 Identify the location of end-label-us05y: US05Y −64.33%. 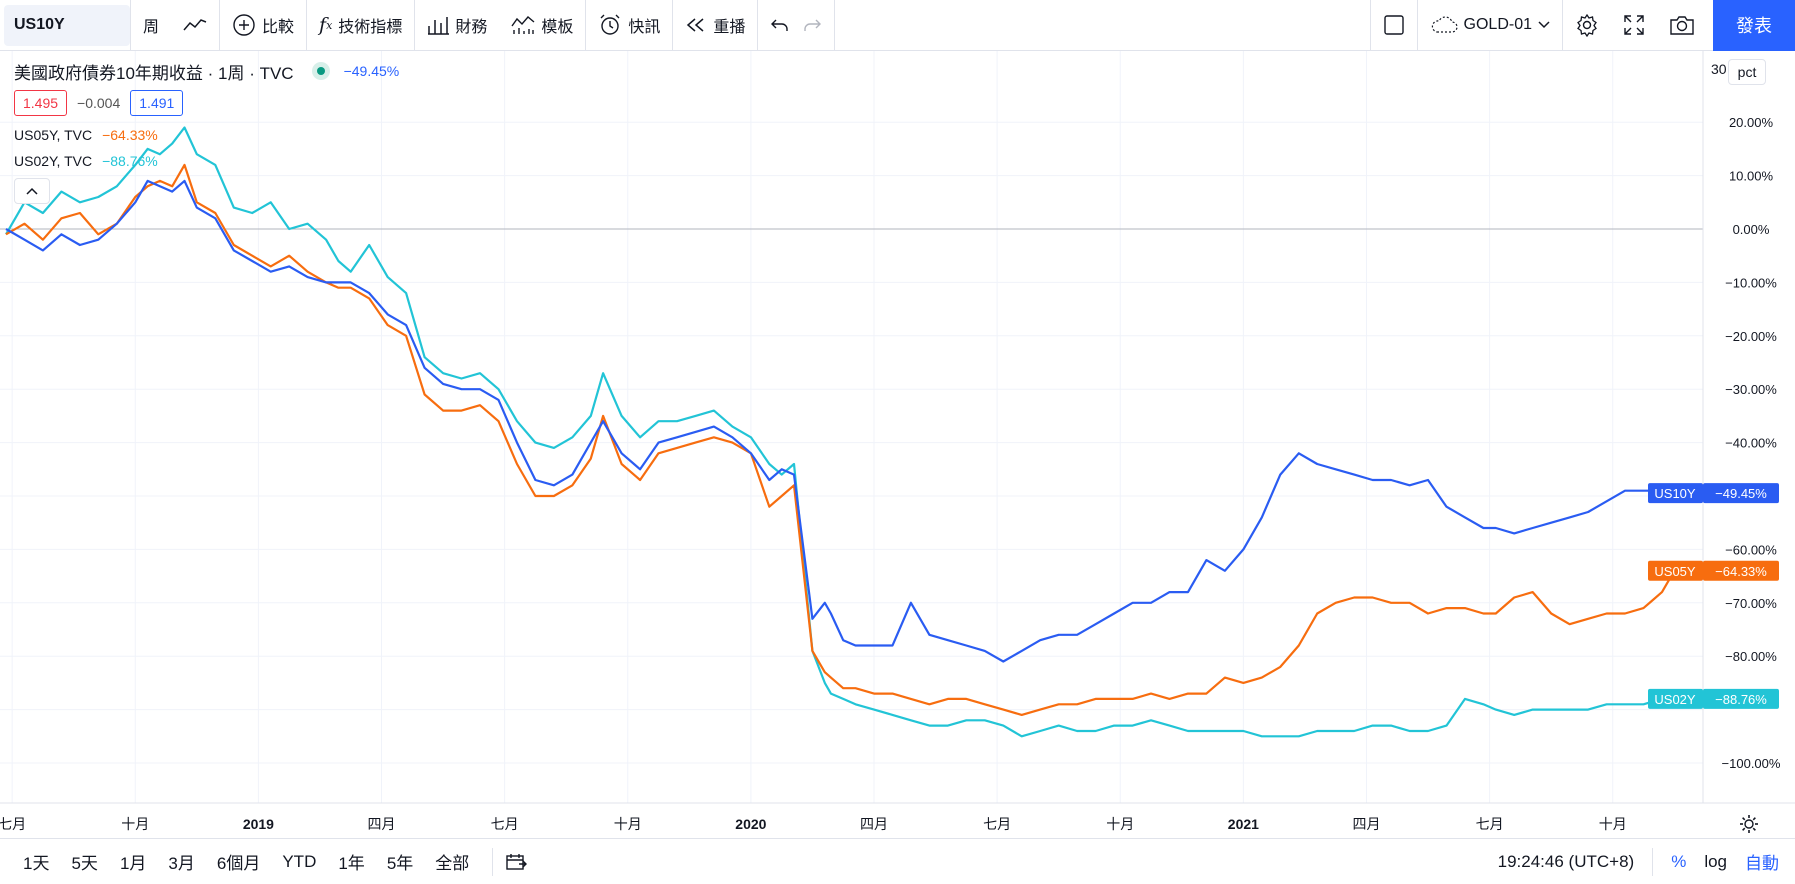
(1713, 570).